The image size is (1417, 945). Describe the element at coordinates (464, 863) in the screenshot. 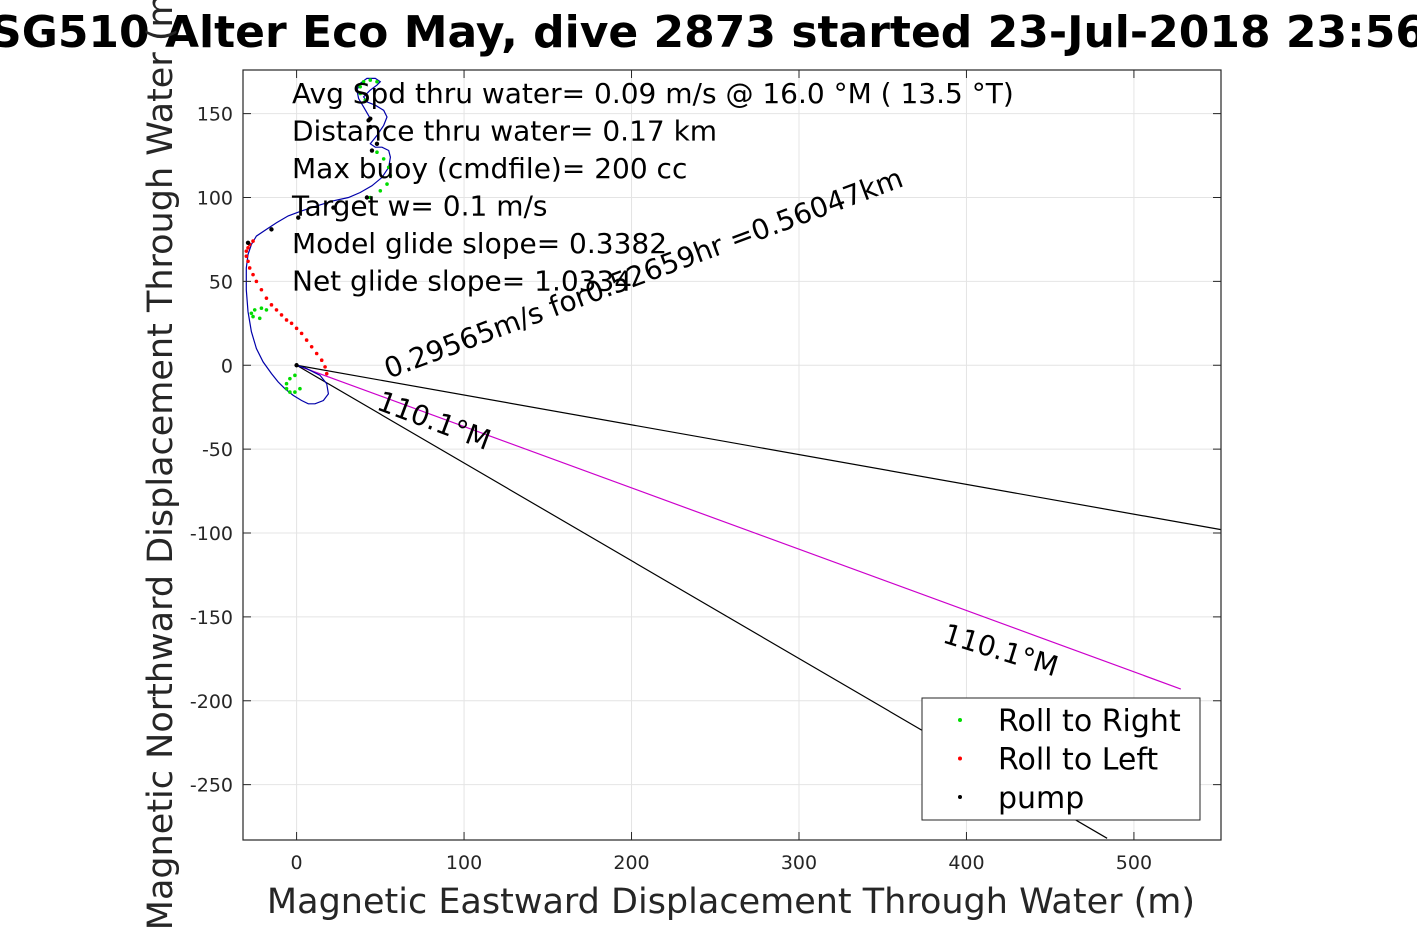

I see `x-tick-label: 100` at that location.